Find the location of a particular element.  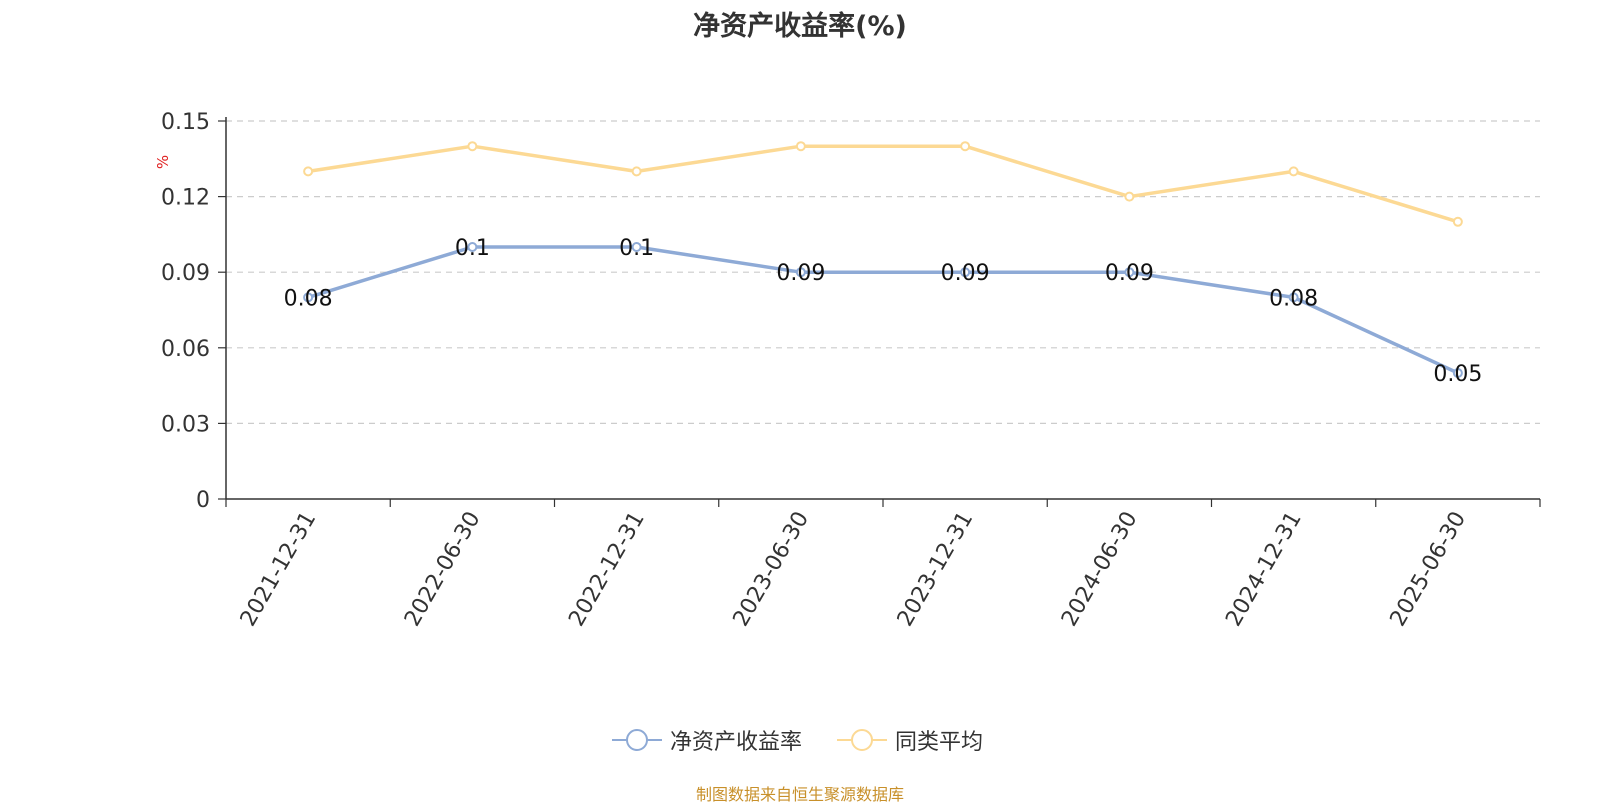

legend: 净资产收益率 同类平均 is located at coordinates (800, 740).